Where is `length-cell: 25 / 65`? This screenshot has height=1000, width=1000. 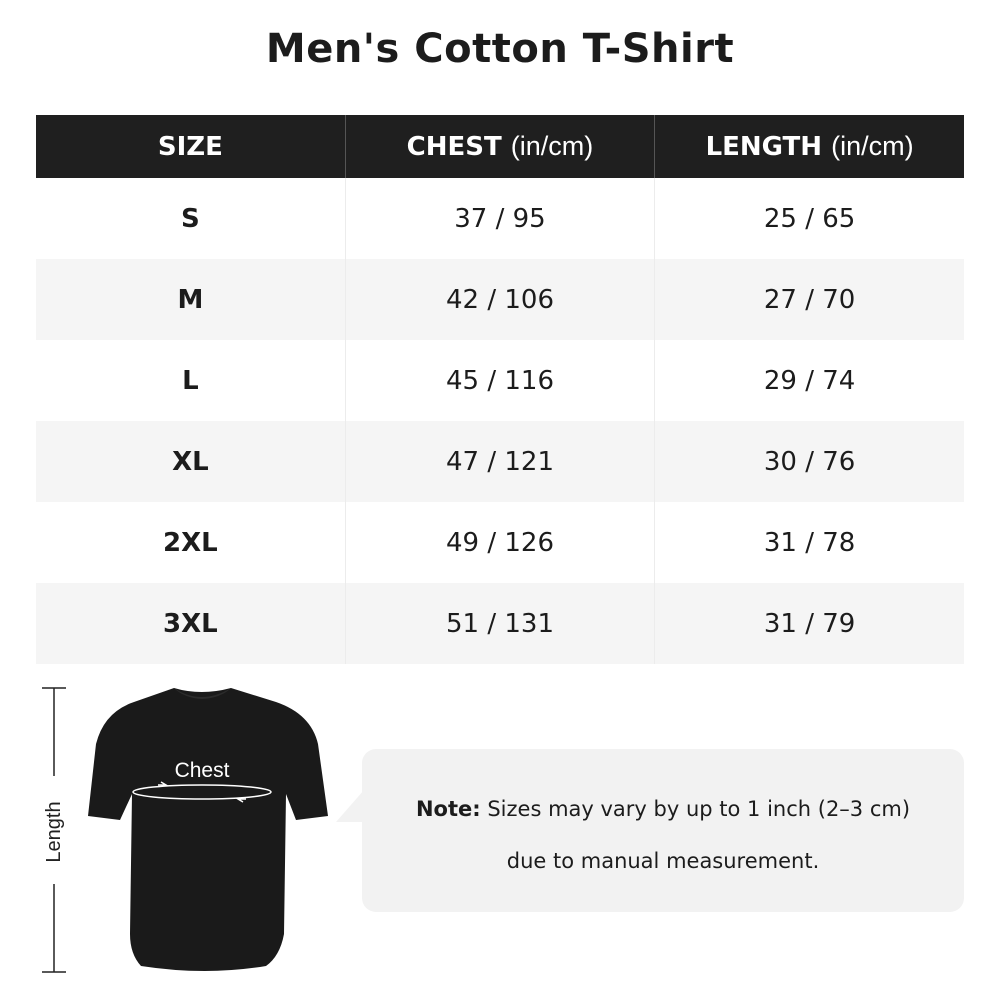
length-cell: 25 / 65 is located at coordinates (809, 218).